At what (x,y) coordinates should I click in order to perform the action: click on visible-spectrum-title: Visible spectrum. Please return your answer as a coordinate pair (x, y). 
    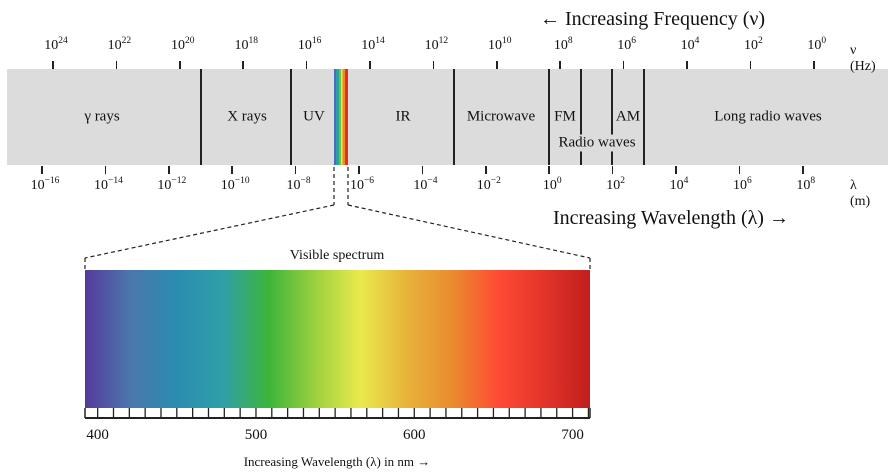
    Looking at the image, I should click on (337, 255).